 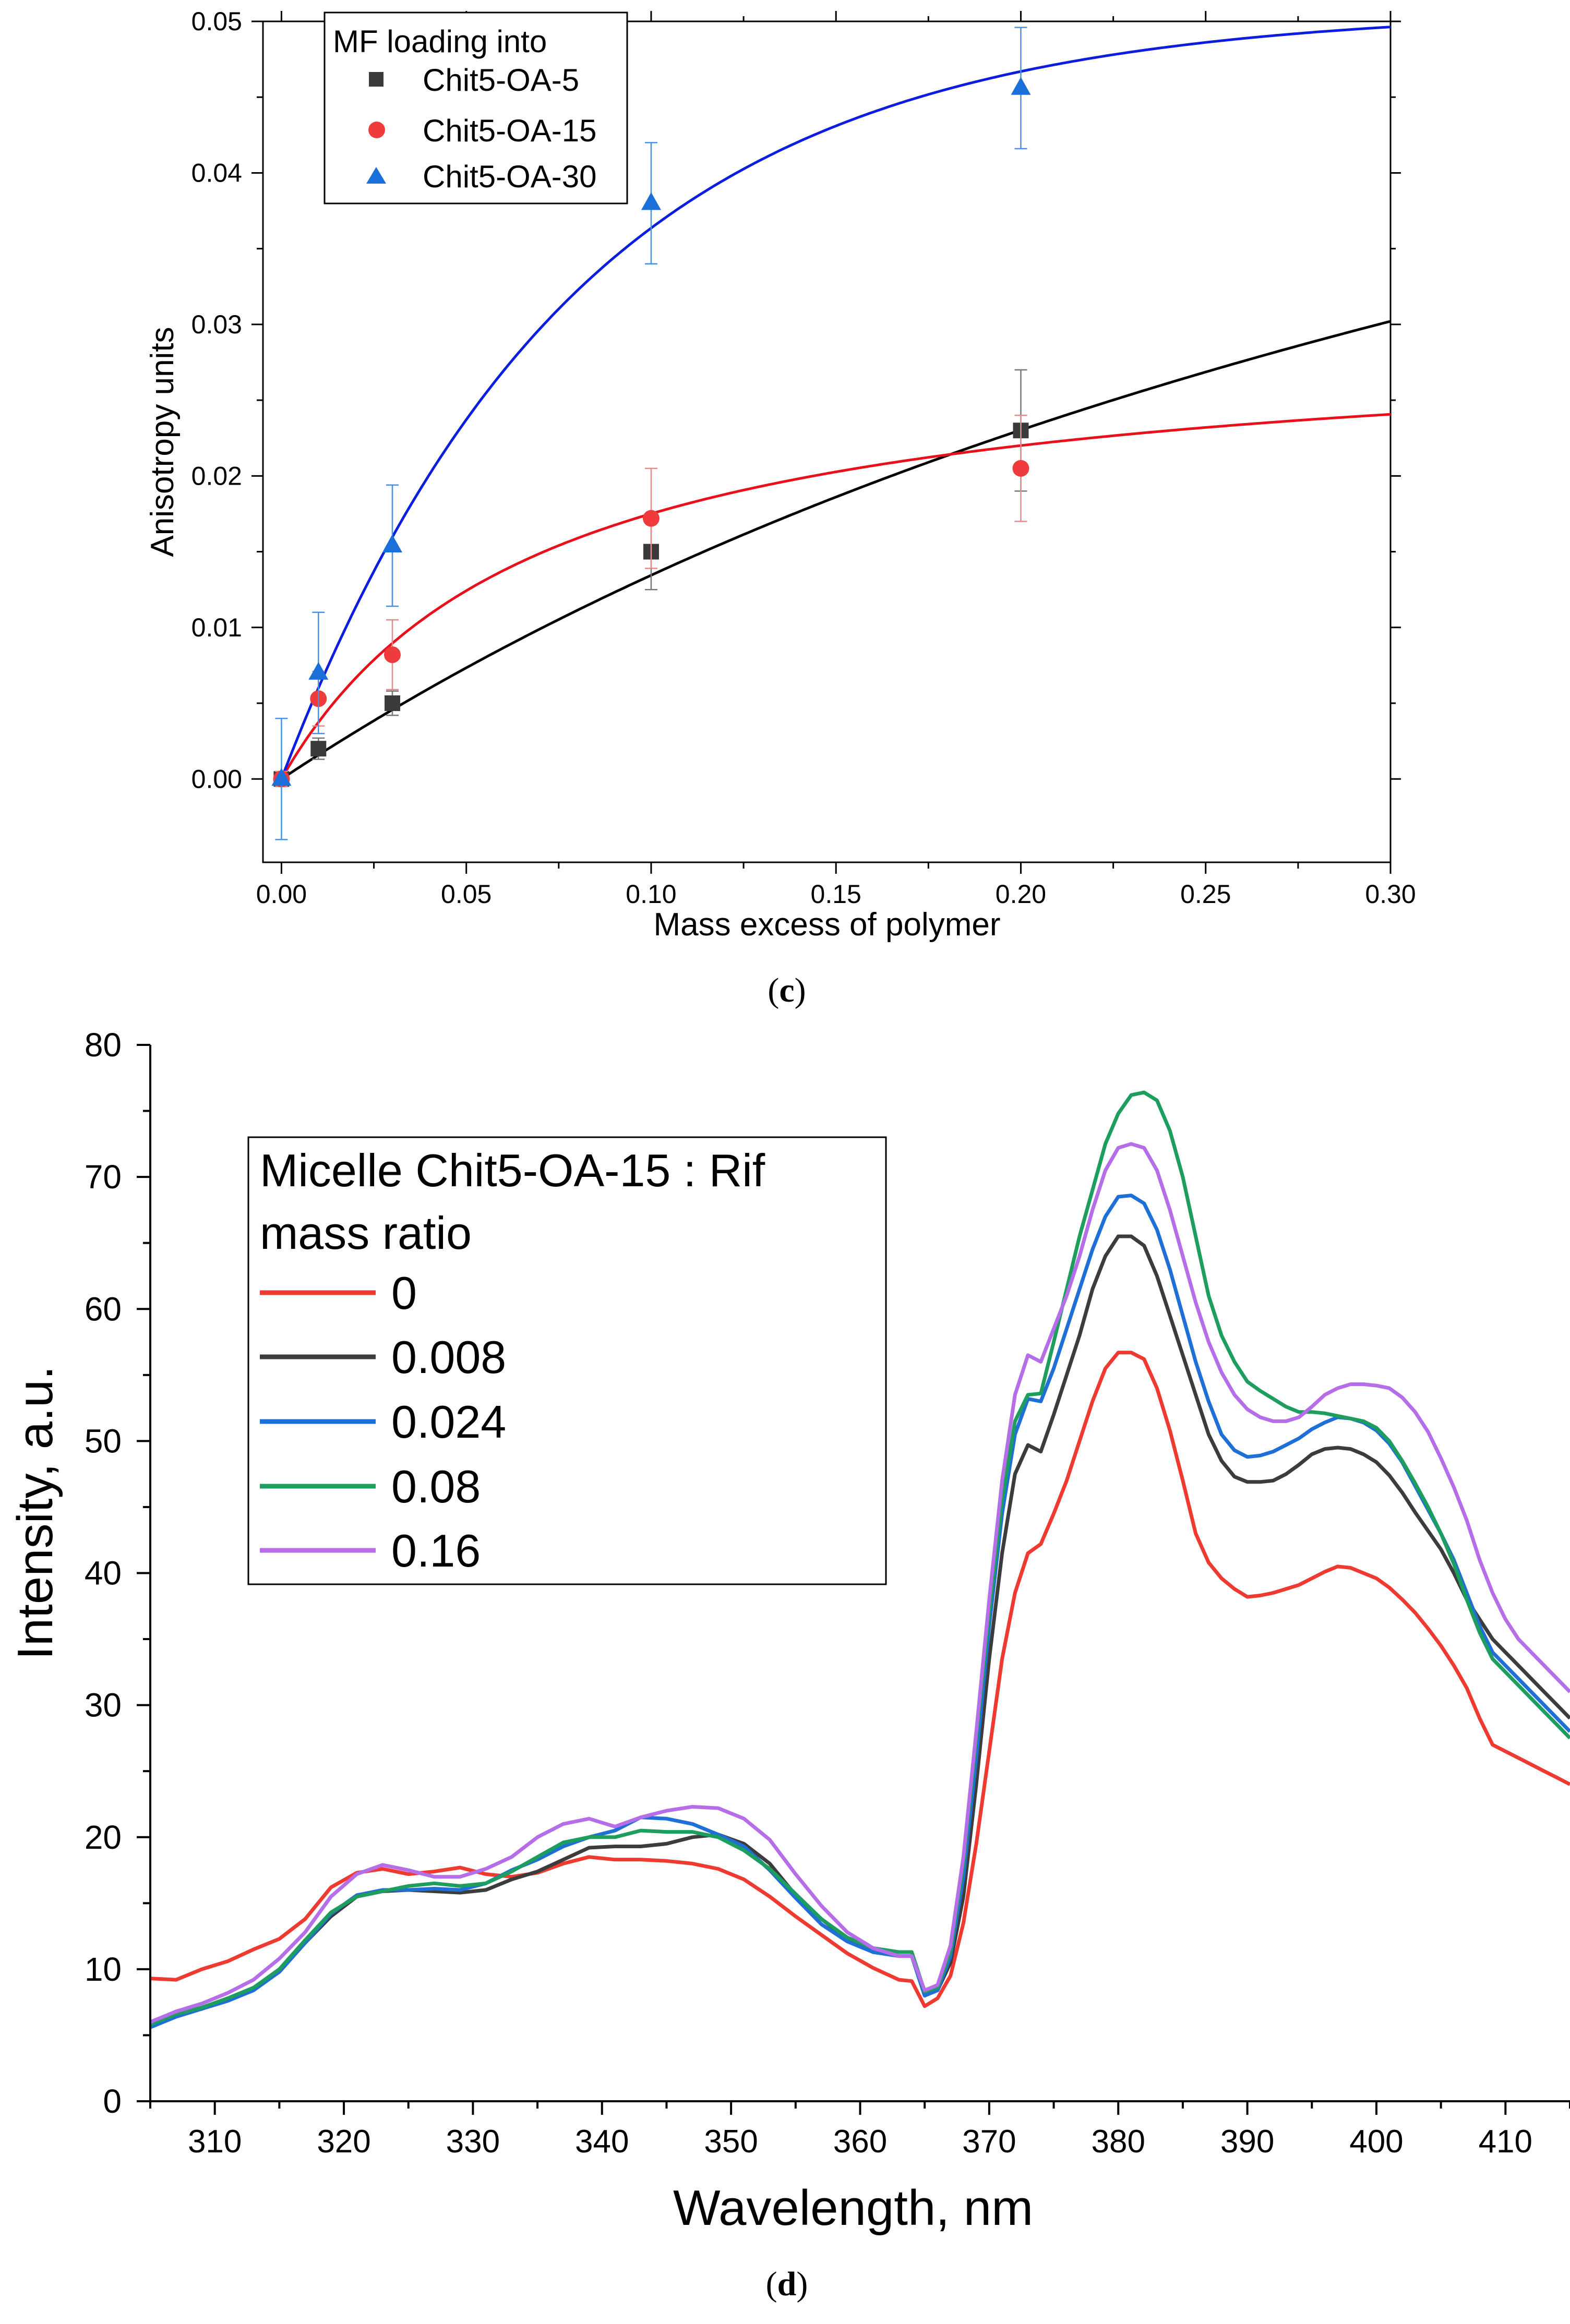 I want to click on x-tick-label-d: 380, so click(x=1118, y=2142).